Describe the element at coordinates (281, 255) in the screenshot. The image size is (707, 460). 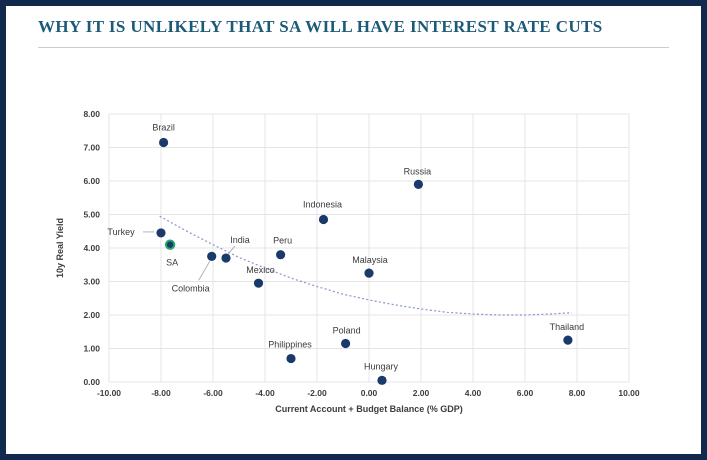
I see `data-point-peru` at that location.